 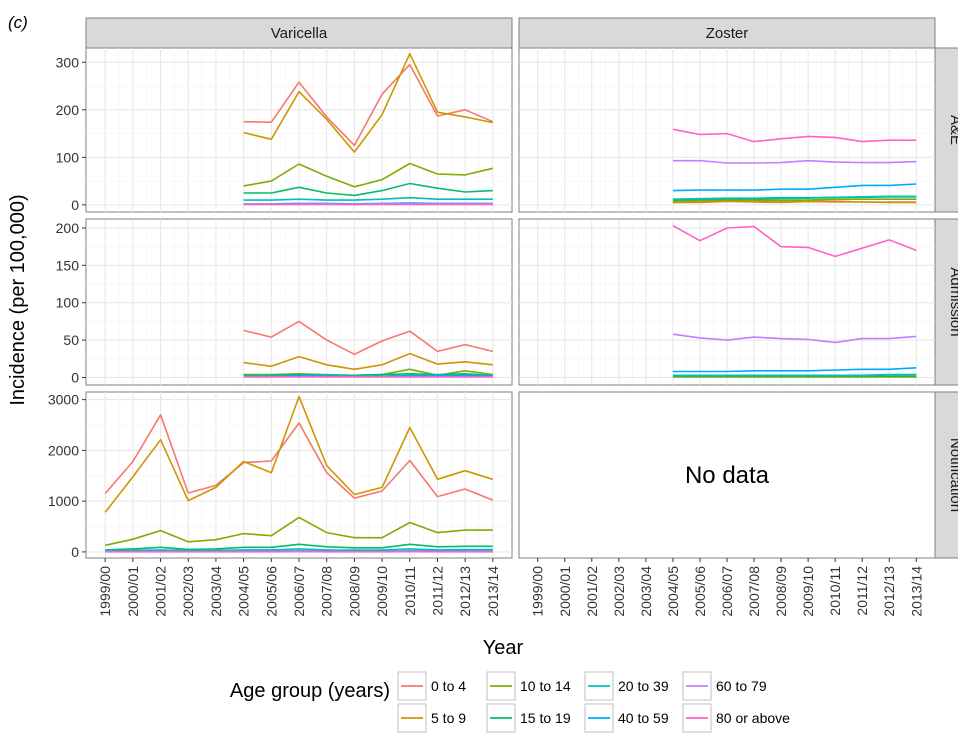 I want to click on legend-item-60-to-79: 60 to 79, so click(x=725, y=686).